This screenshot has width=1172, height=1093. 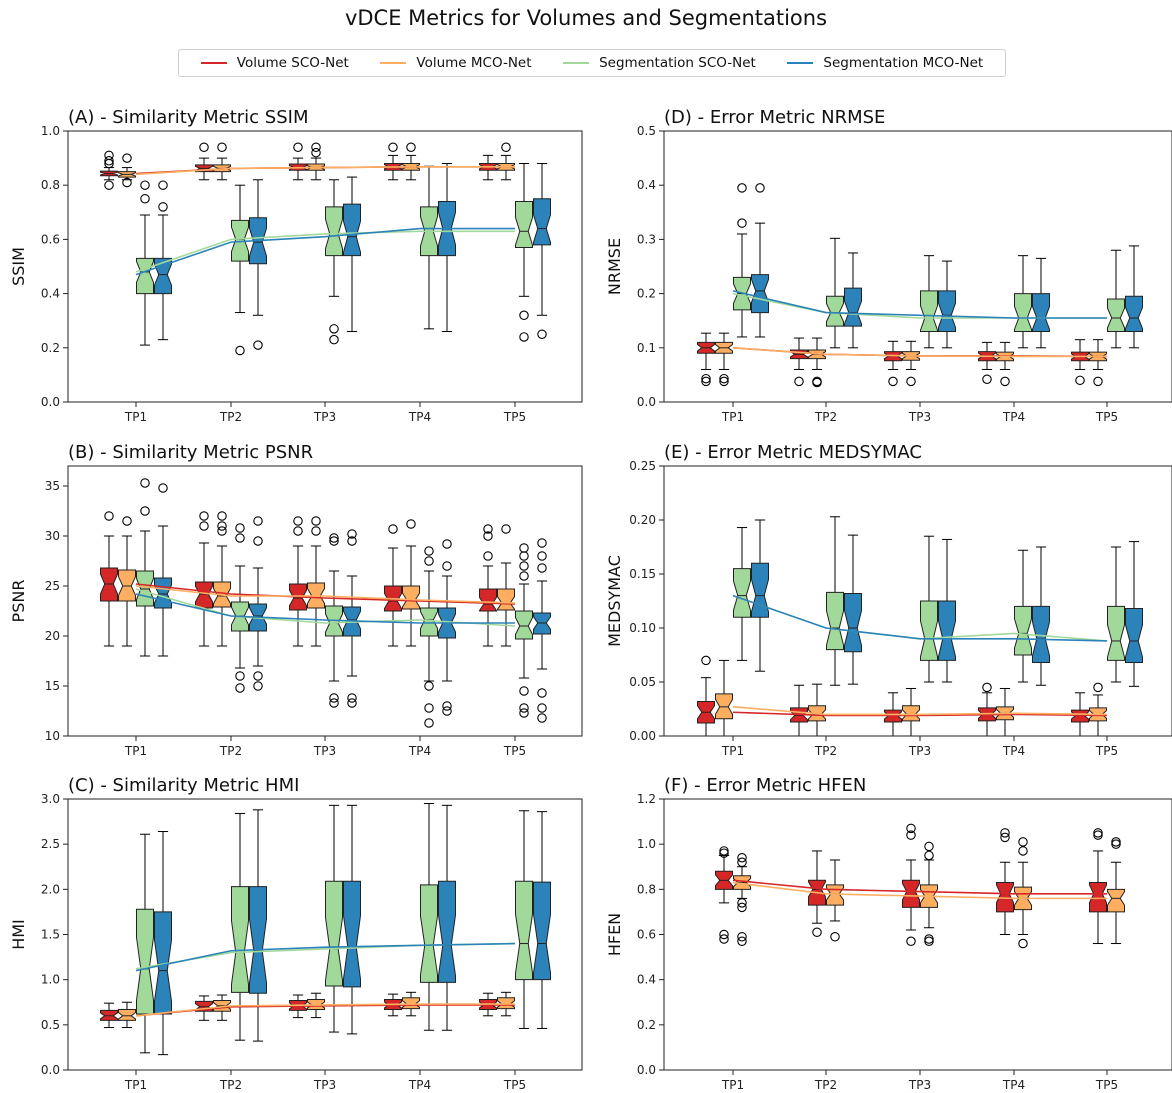 I want to click on legend-swatch-volume-sco, so click(x=213, y=63).